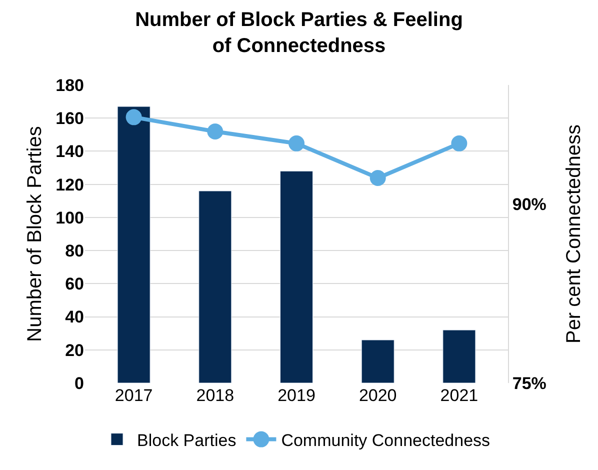 The image size is (598, 470). Describe the element at coordinates (385, 440) in the screenshot. I see `legend-label: Community Connectedness` at that location.